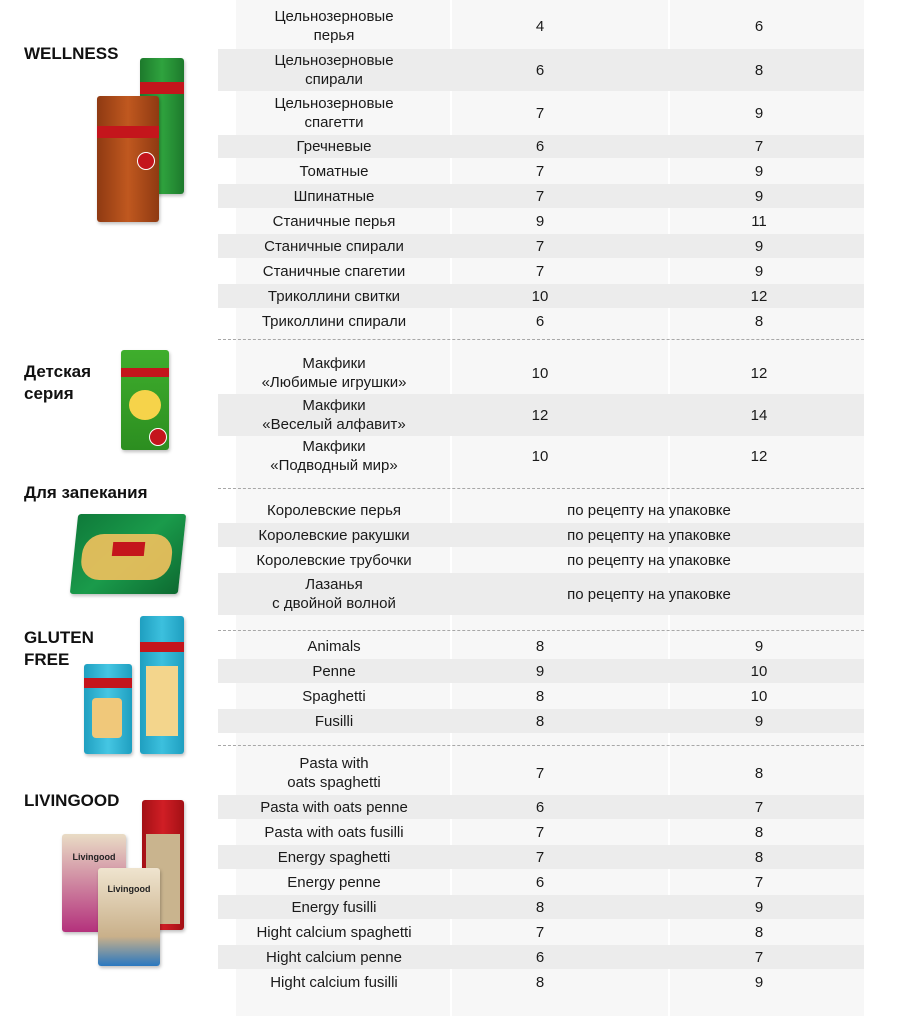 The image size is (902, 1024). I want to click on table-cell-product: Триколлини спирали, so click(334, 321).